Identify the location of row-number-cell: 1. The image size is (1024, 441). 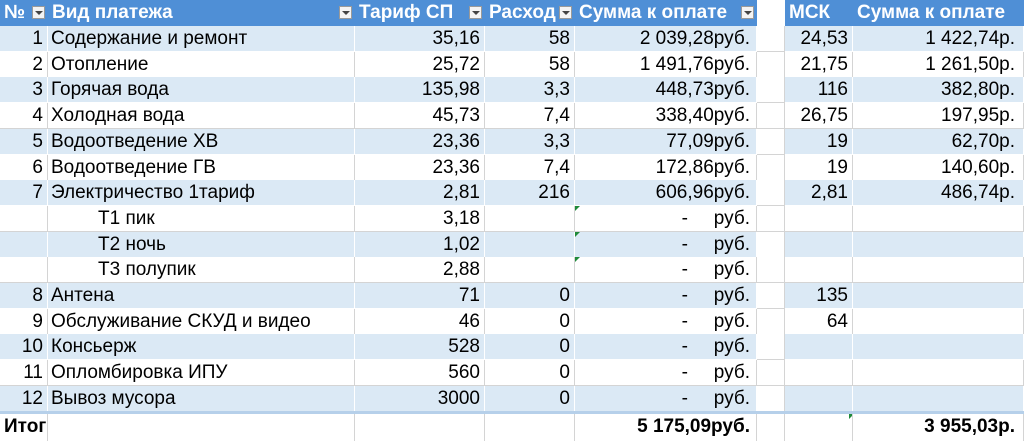
(24, 39).